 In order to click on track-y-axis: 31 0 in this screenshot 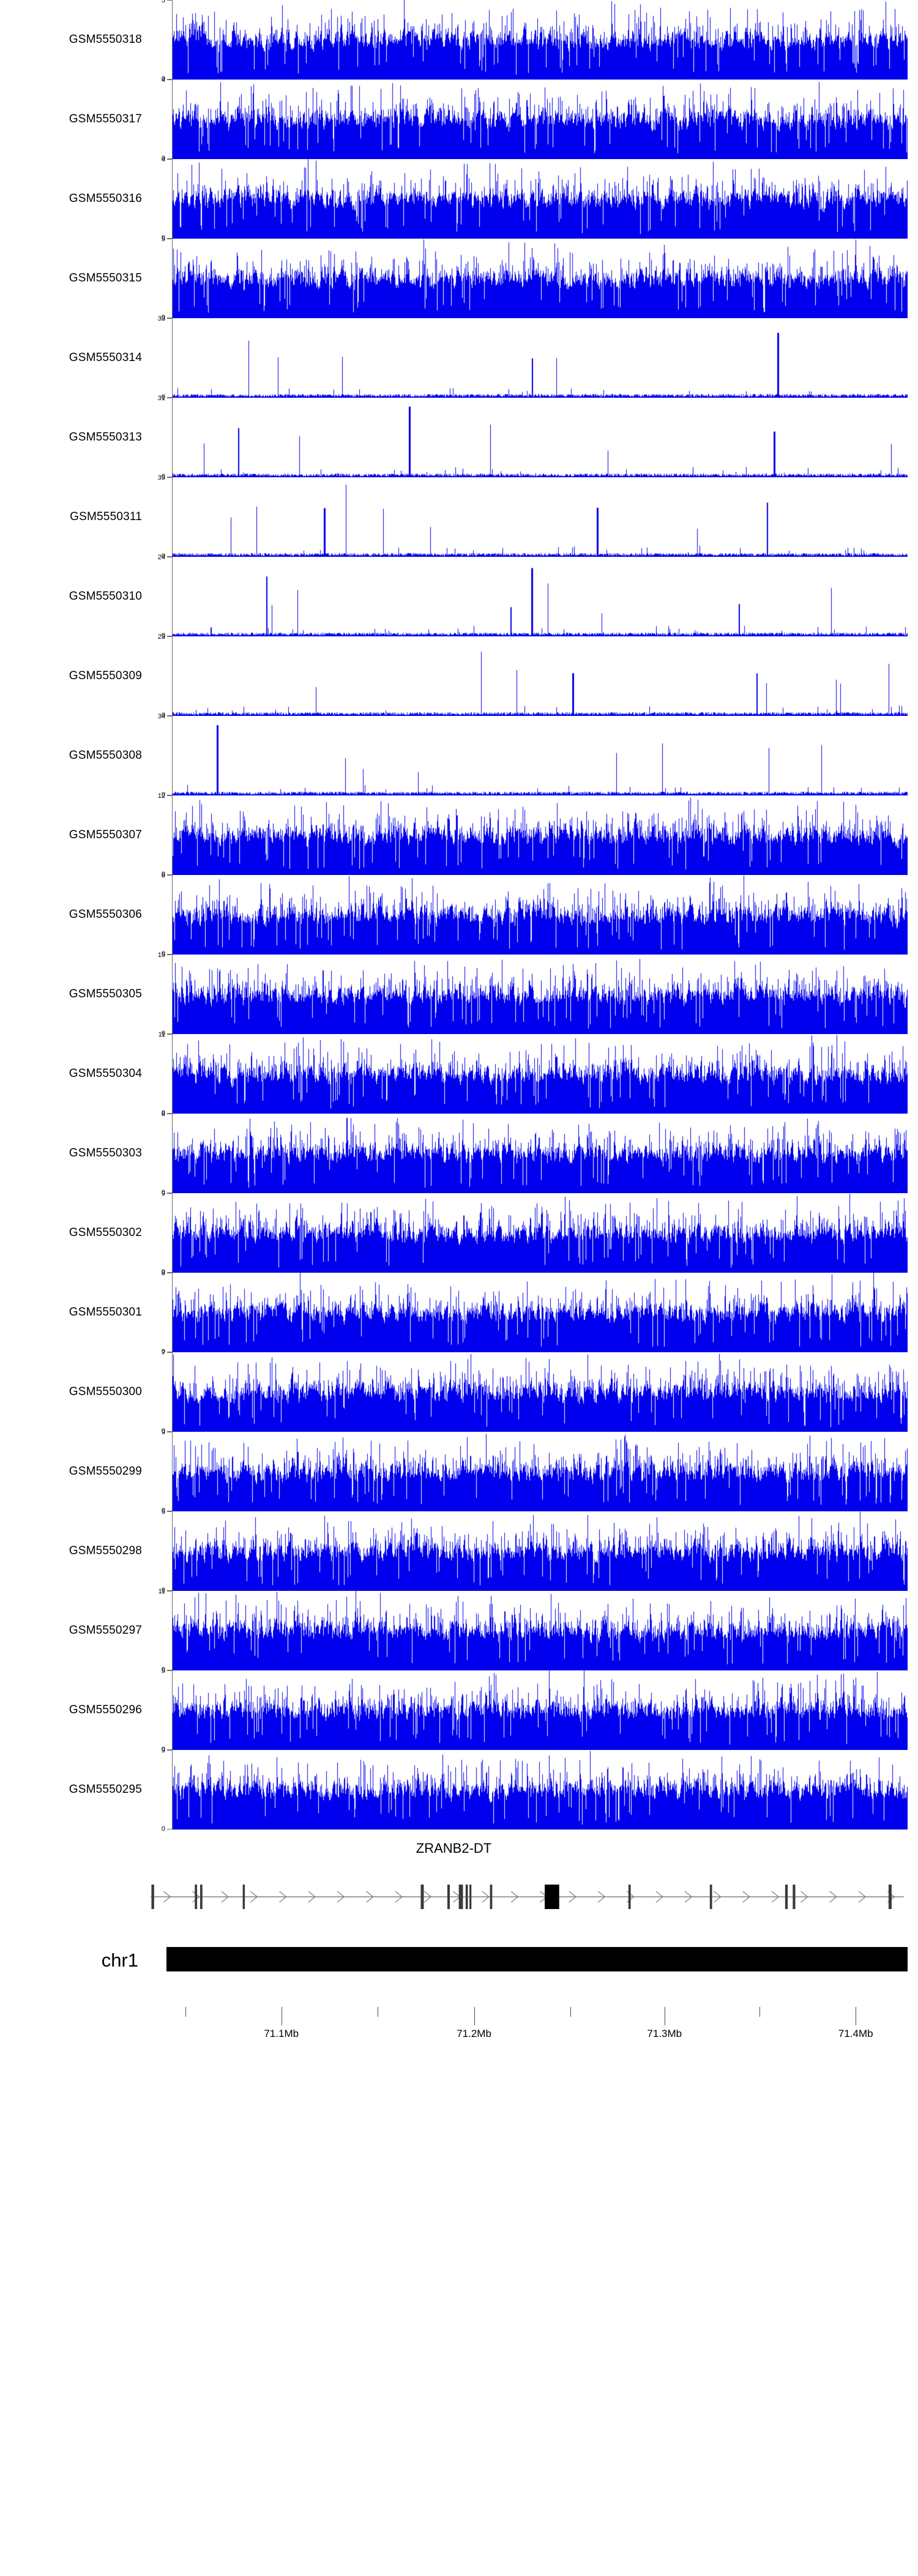, I will do `click(160, 437)`.